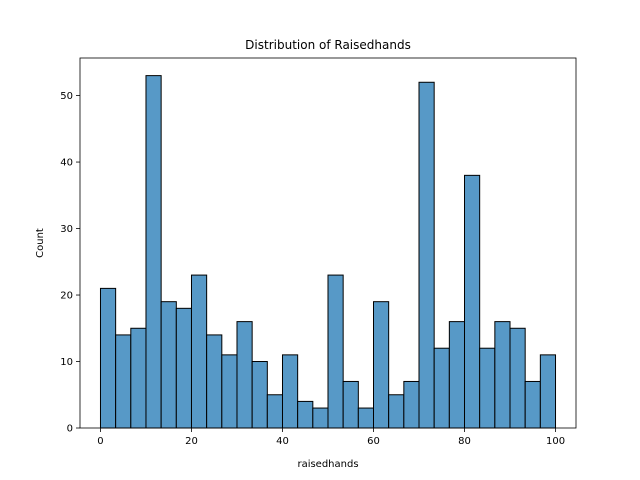 The width and height of the screenshot is (640, 480). I want to click on y-tick-label: 50, so click(66, 96).